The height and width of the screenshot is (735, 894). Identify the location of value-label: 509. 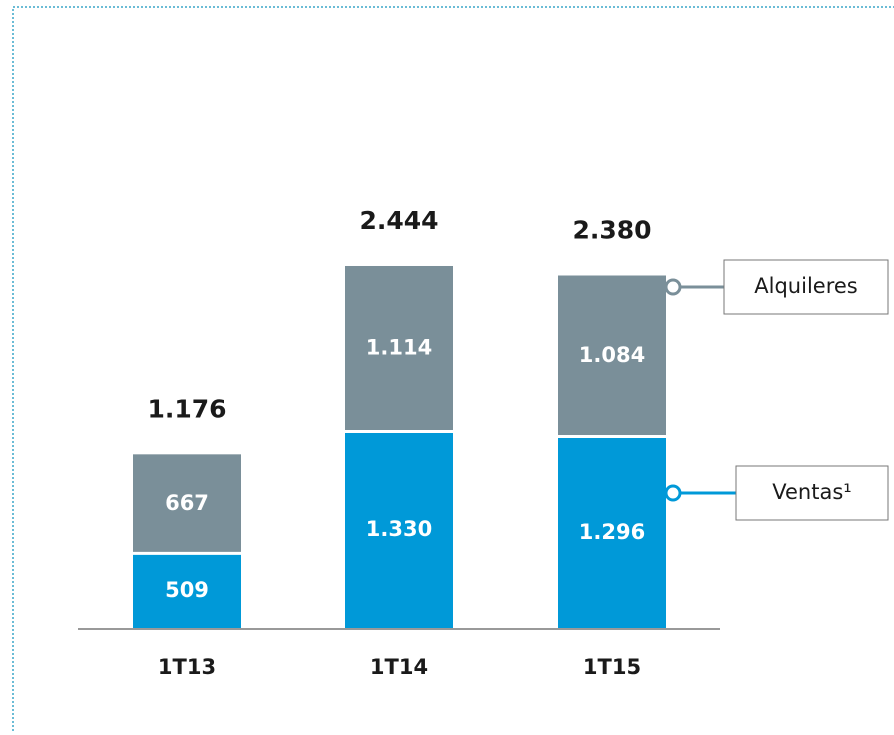
(187, 590).